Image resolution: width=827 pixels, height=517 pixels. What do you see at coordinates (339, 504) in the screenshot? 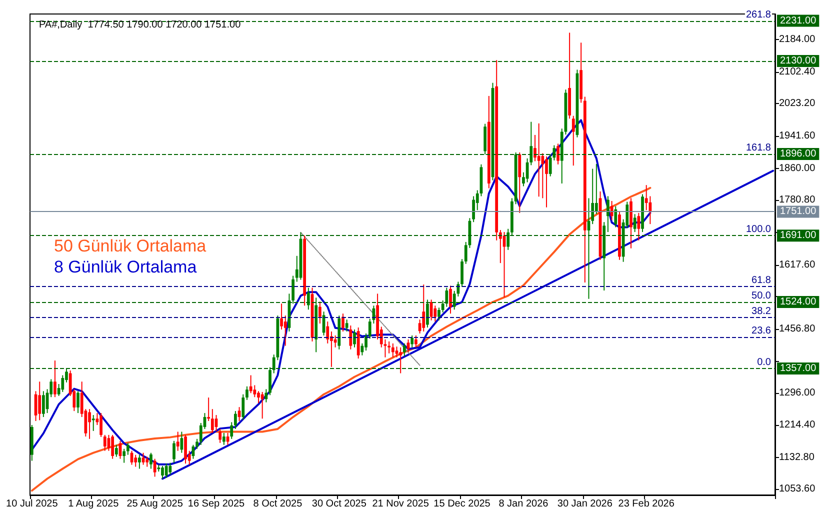
I see `x-tick-label: 30 Oct 2025` at bounding box center [339, 504].